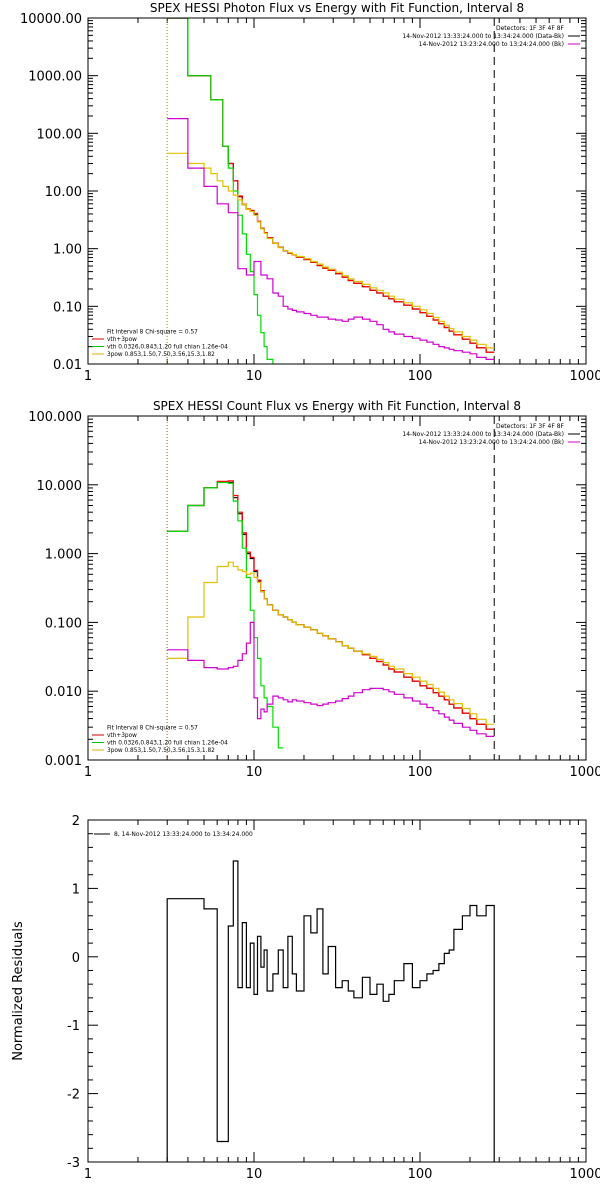 The width and height of the screenshot is (600, 1204). I want to click on y-tick-label: 1000.00, so click(55, 77).